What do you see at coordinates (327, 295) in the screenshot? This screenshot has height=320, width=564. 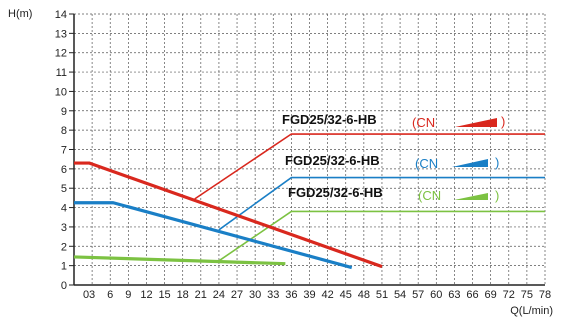 I see `x-tick-label: 42` at bounding box center [327, 295].